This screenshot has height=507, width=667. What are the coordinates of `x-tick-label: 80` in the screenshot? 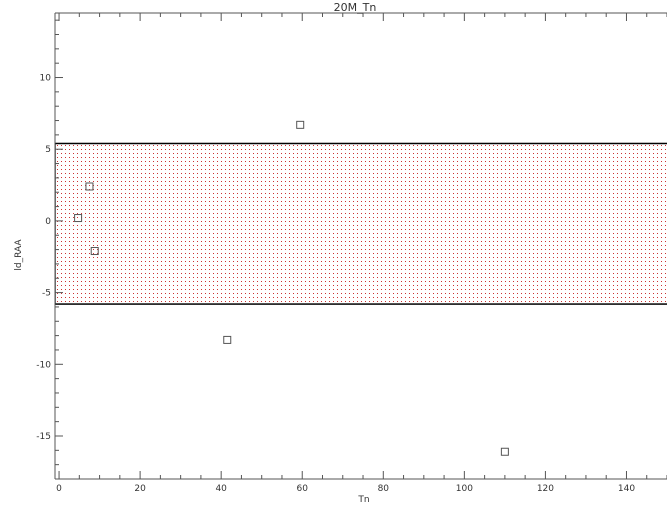 It's located at (384, 489).